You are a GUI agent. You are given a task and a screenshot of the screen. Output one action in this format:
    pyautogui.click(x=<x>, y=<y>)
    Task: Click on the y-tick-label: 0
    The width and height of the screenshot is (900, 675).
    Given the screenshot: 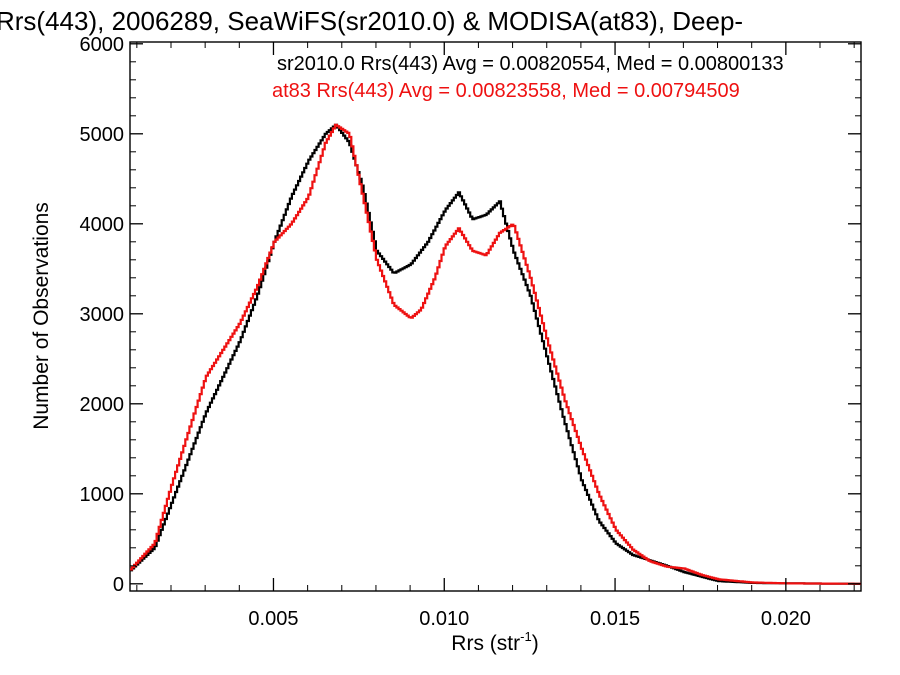 What is the action you would take?
    pyautogui.click(x=118, y=585)
    